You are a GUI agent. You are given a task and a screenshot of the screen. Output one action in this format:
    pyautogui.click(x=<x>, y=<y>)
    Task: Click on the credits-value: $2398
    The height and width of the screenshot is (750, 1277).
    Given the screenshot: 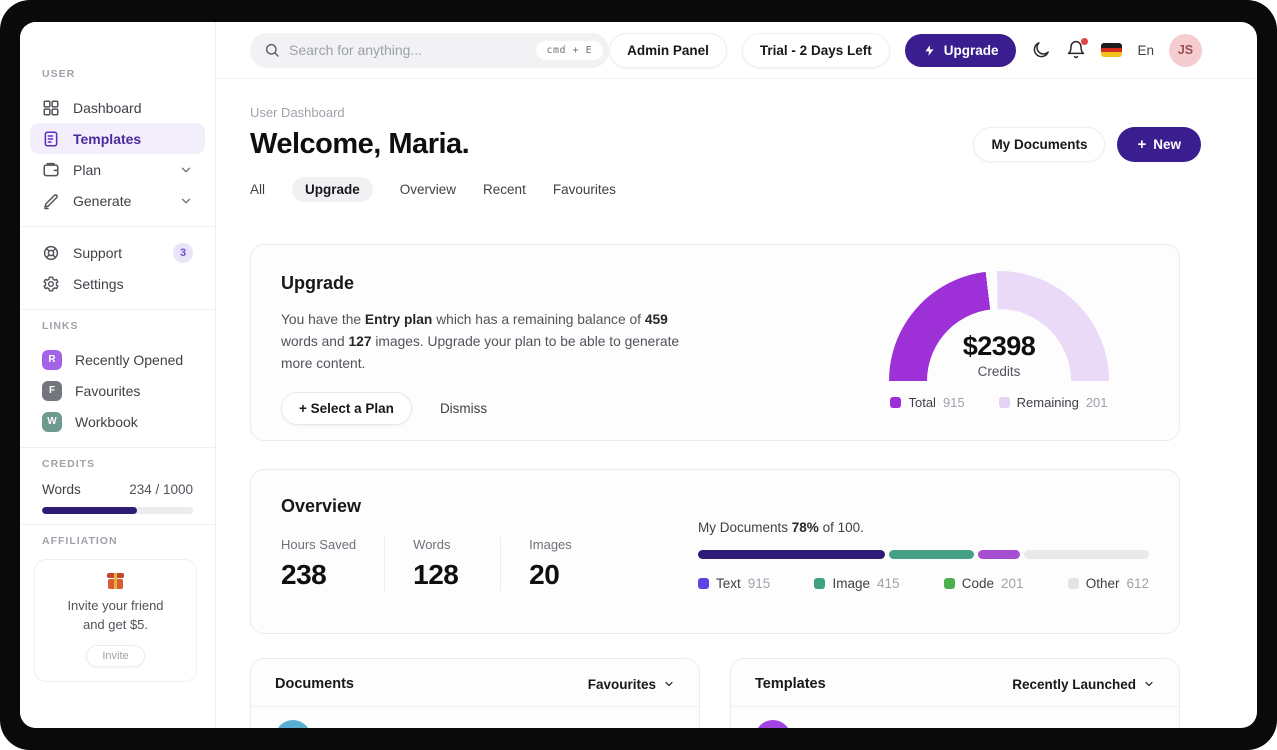 What is the action you would take?
    pyautogui.click(x=999, y=346)
    